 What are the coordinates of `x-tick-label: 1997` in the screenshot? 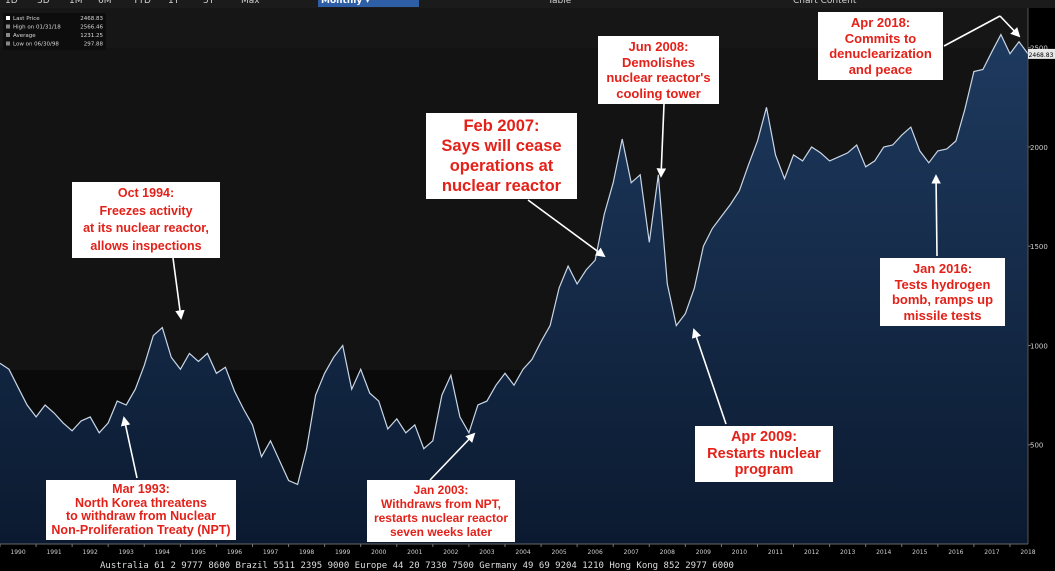 It's located at (270, 552).